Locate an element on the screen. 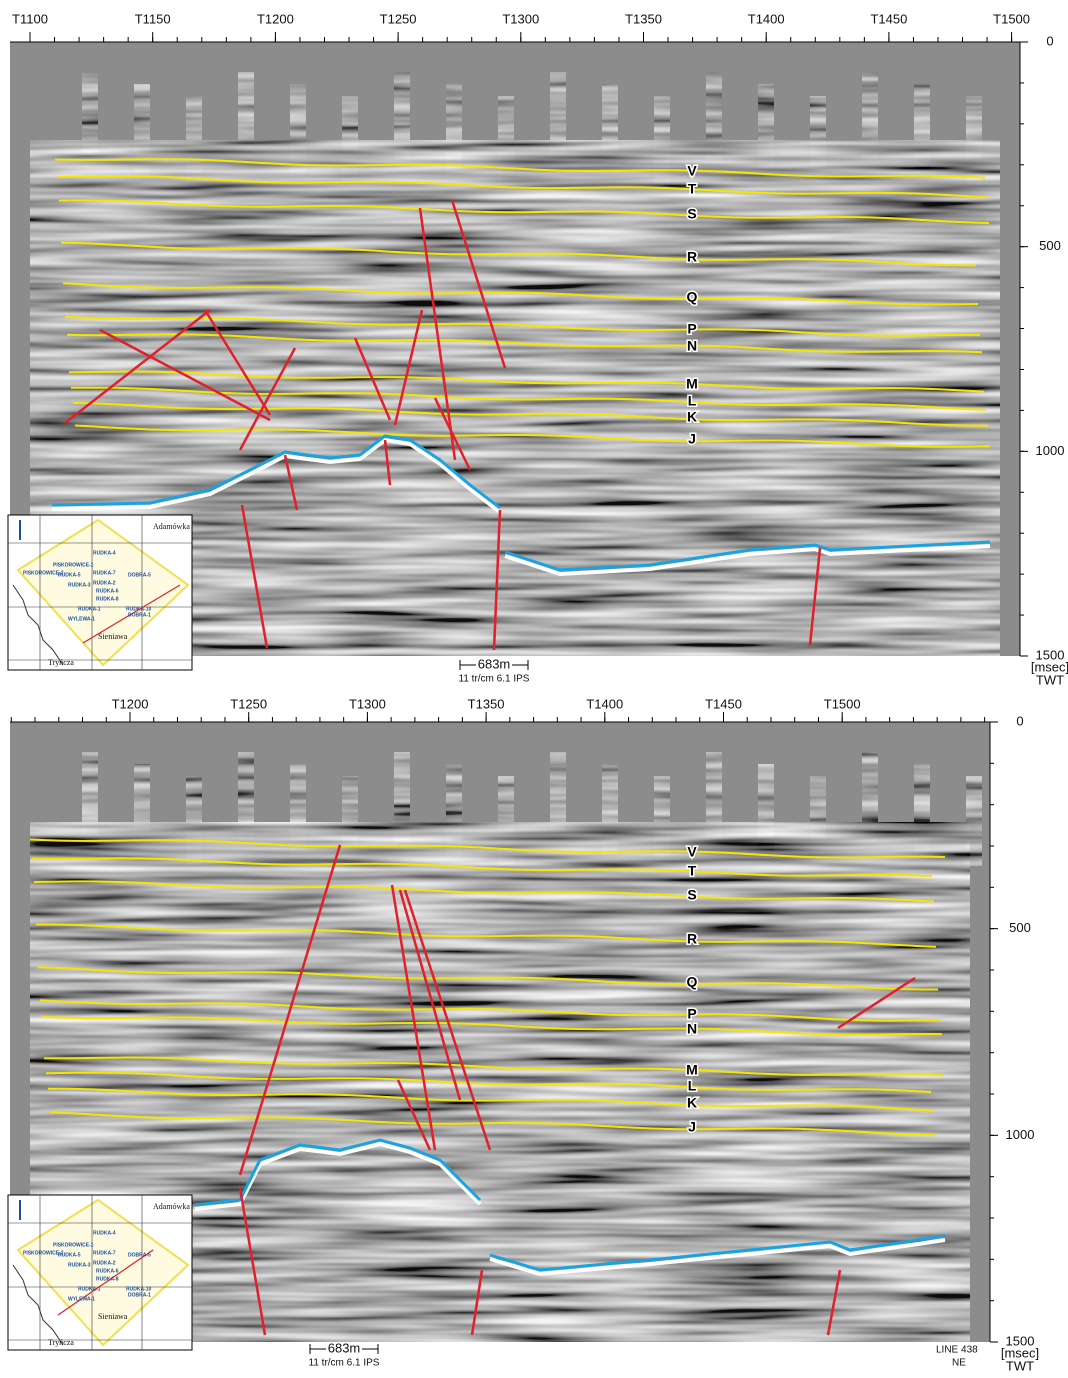 The height and width of the screenshot is (1378, 1068). right-tick-label: 500 is located at coordinates (1050, 245).